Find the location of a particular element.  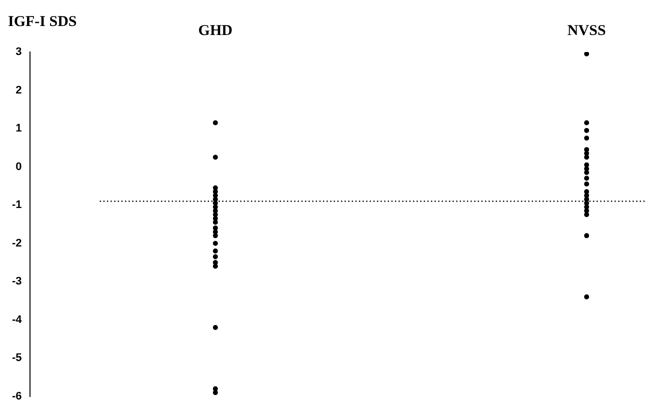

y-tick-label: 2 is located at coordinates (19, 90).